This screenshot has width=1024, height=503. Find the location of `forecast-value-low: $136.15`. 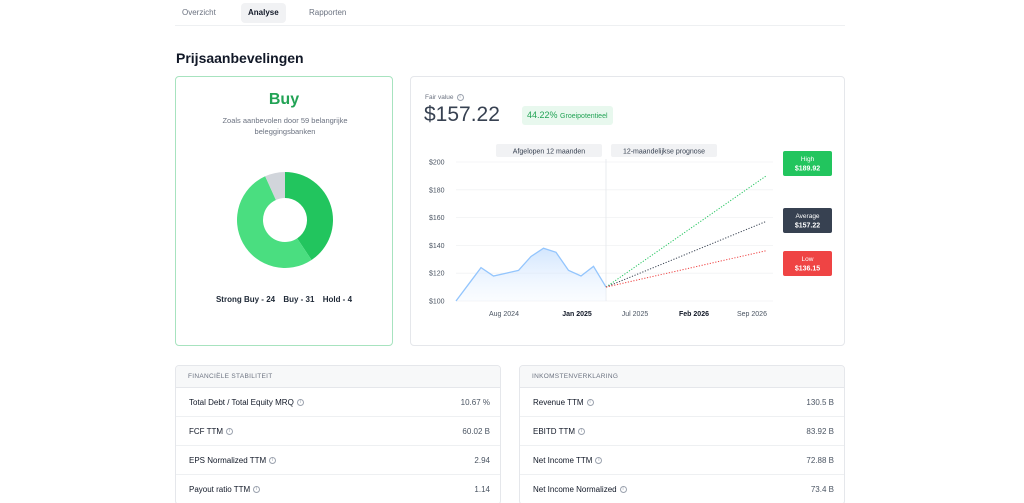

forecast-value-low: $136.15 is located at coordinates (807, 269).